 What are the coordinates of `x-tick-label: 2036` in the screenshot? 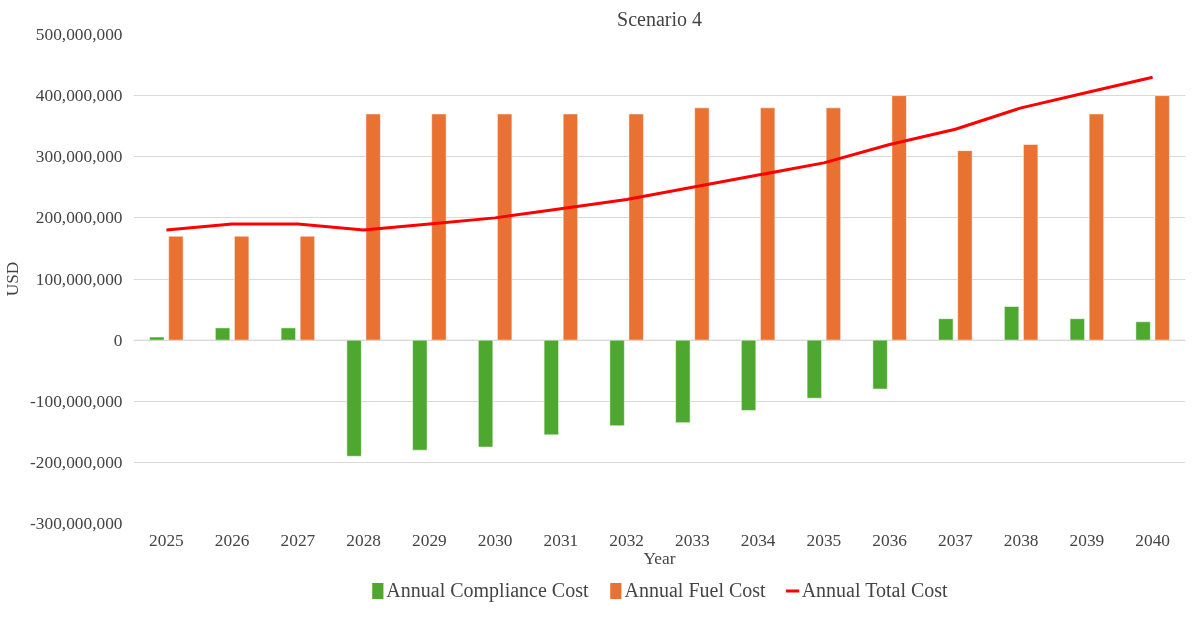 It's located at (890, 540).